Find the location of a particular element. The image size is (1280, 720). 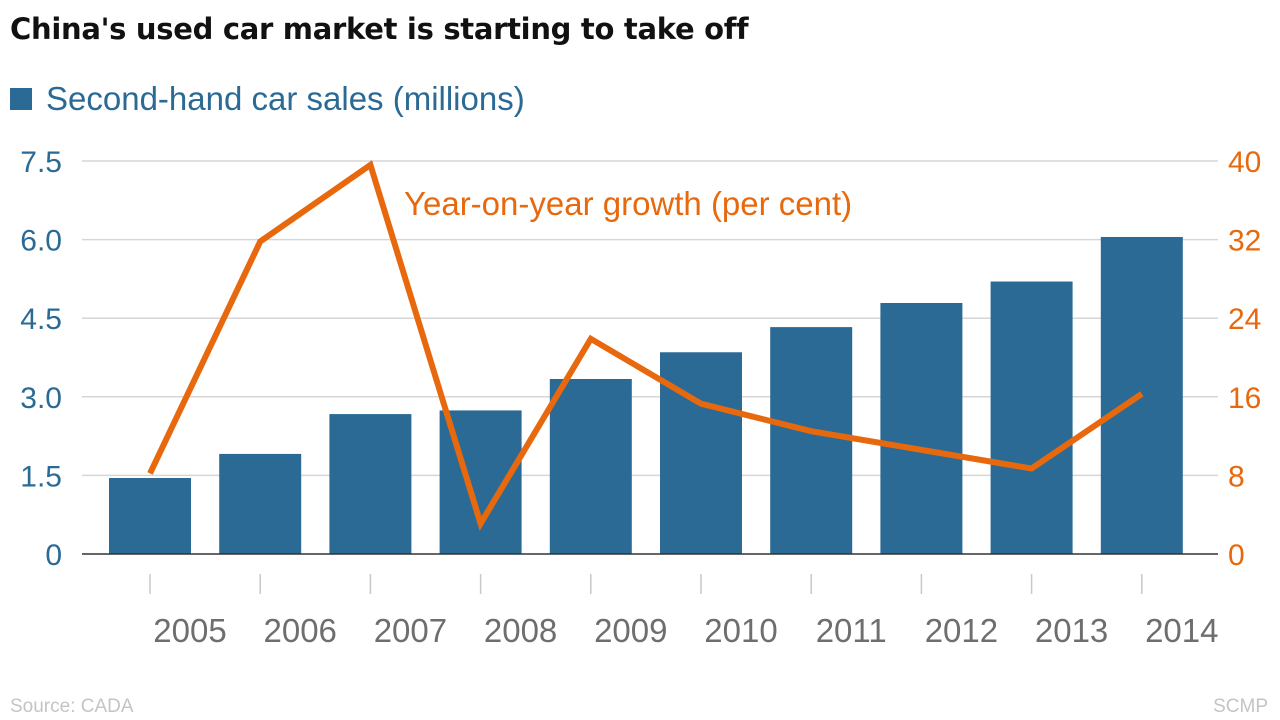

legend-label: Second-hand car sales (millions) is located at coordinates (285, 98).